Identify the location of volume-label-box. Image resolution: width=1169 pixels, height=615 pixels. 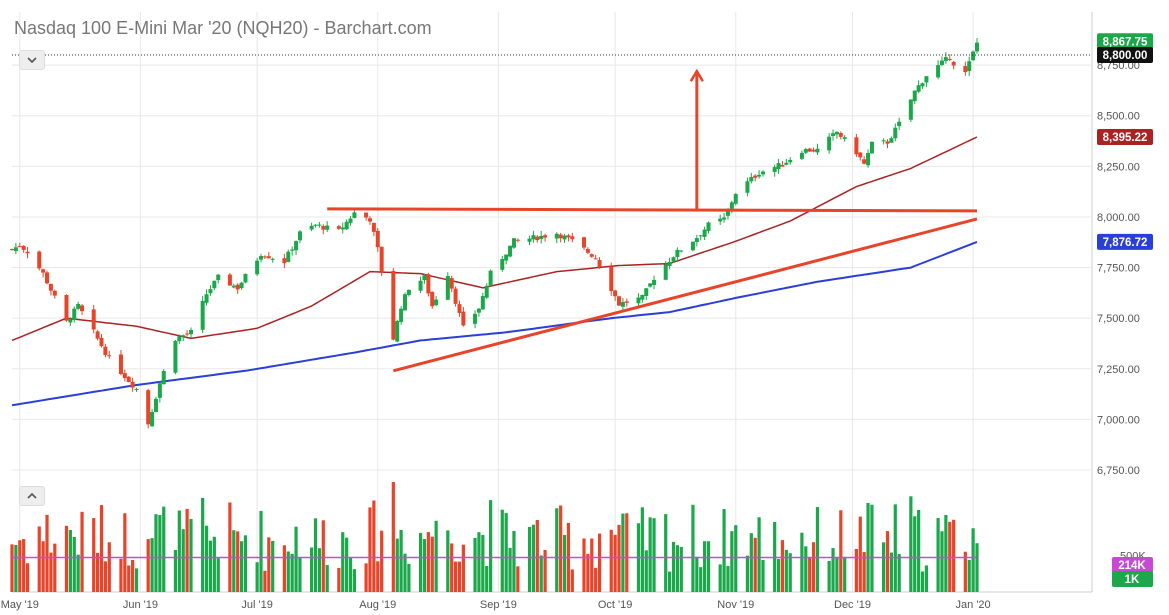
(1132, 565).